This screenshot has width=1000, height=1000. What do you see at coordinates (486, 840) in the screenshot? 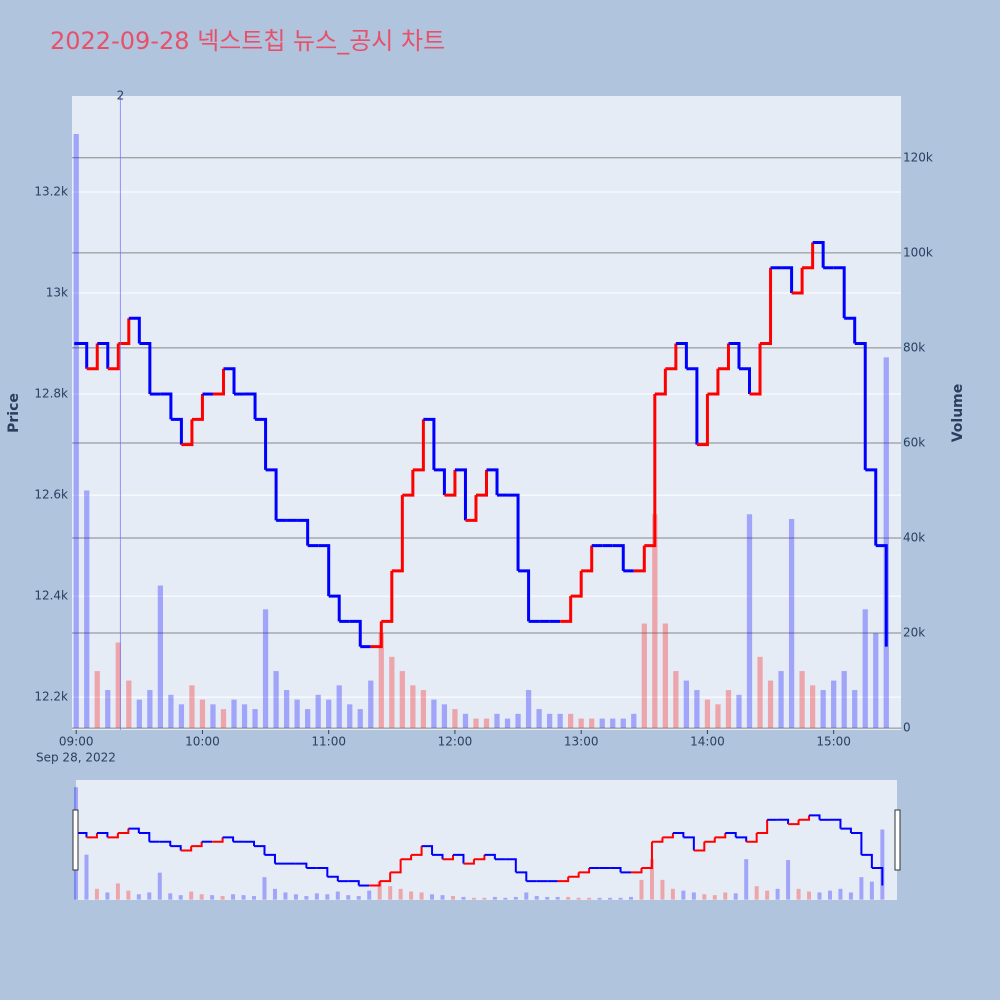
I see `range-slider` at bounding box center [486, 840].